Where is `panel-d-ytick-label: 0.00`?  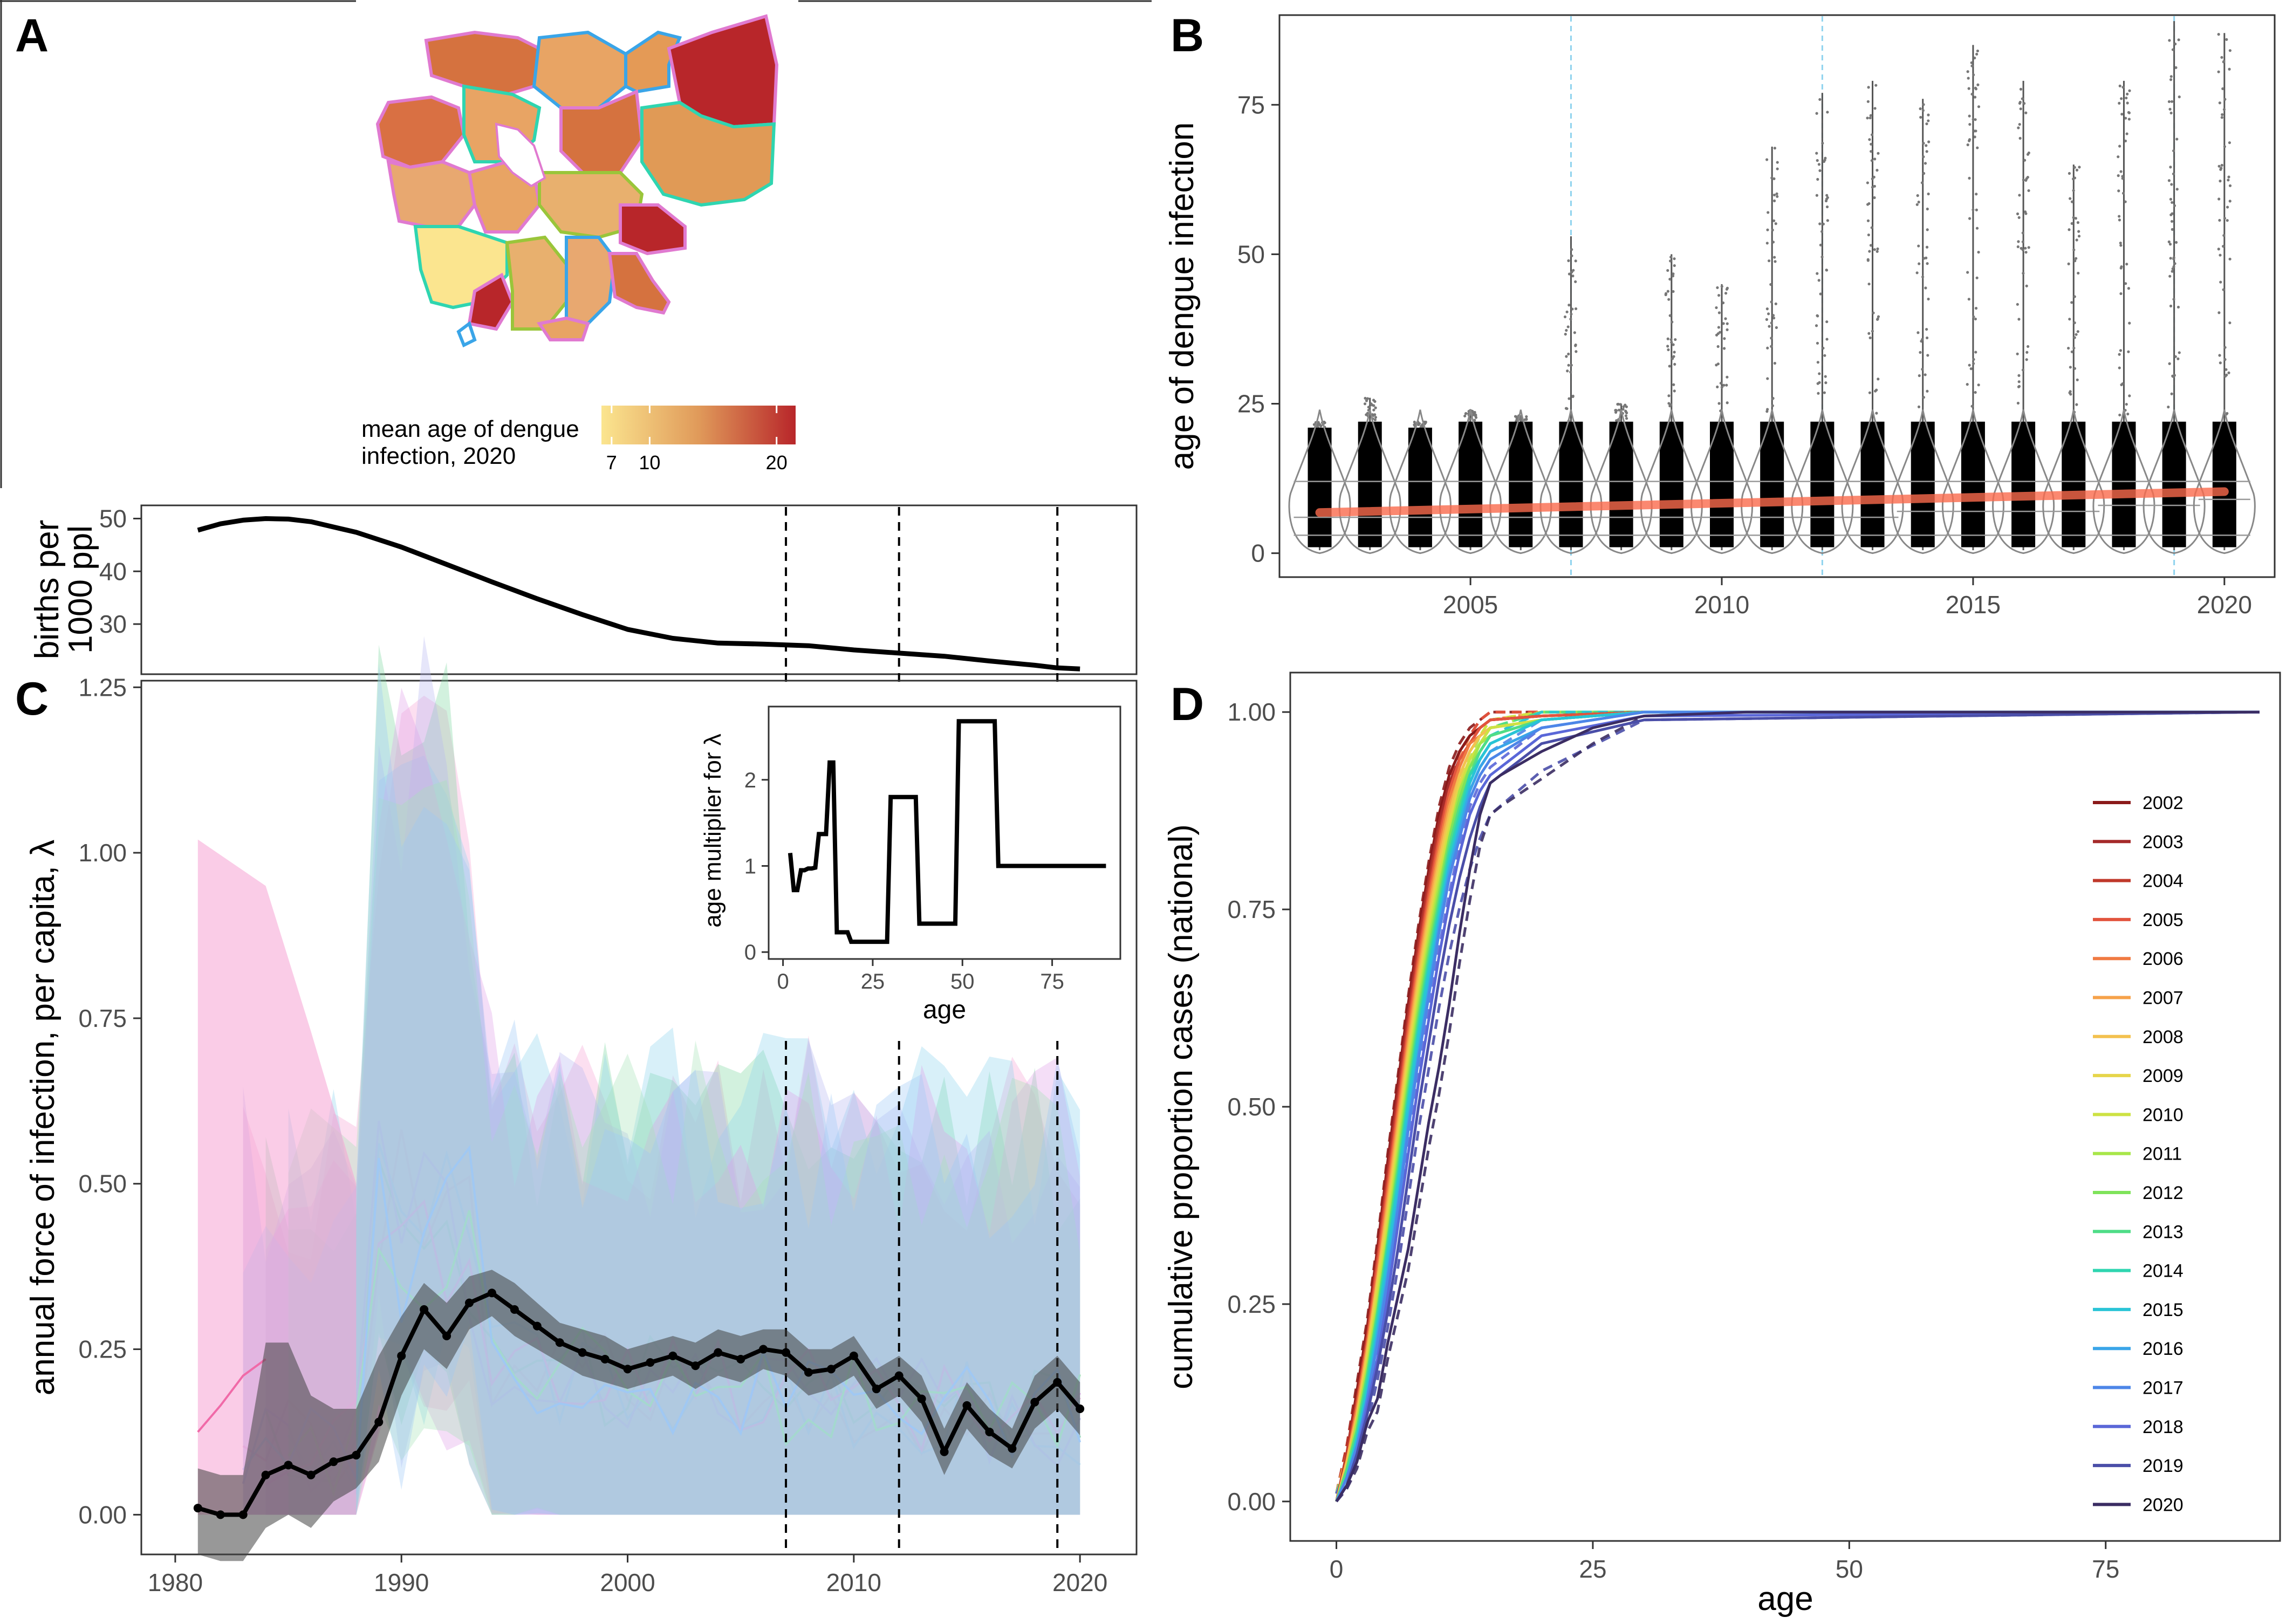 panel-d-ytick-label: 0.00 is located at coordinates (1252, 1502).